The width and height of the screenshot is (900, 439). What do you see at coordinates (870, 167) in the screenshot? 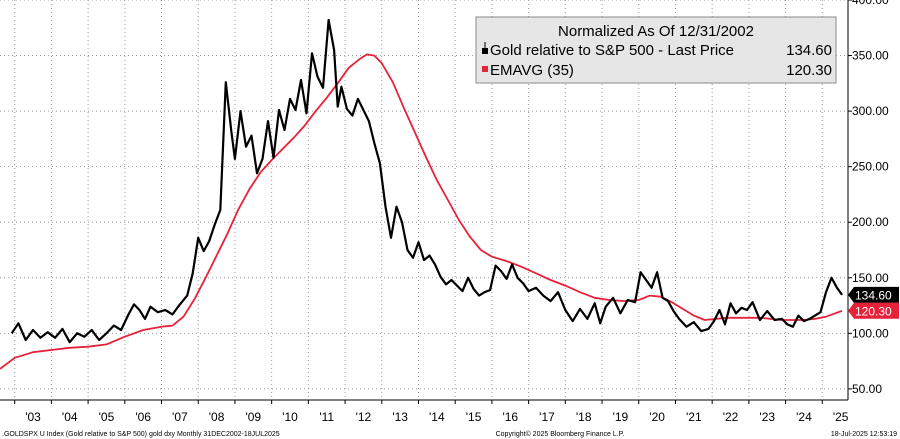
I see `y-tick-label: 250.00` at bounding box center [870, 167].